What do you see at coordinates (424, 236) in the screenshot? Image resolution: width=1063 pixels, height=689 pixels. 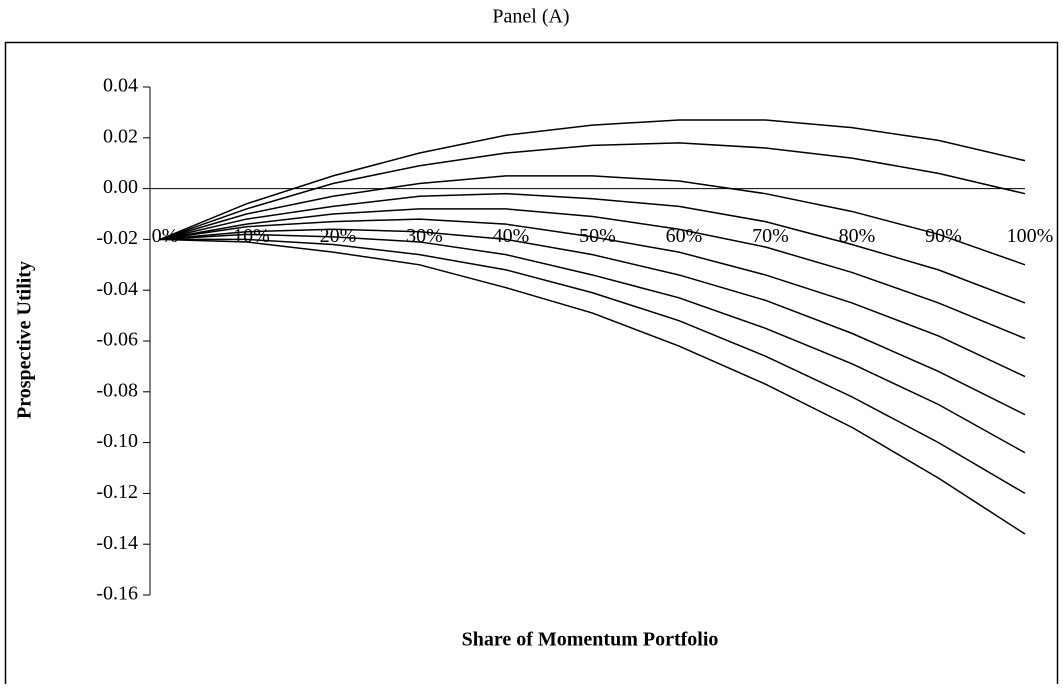 I see `x-tick-label: 30%` at bounding box center [424, 236].